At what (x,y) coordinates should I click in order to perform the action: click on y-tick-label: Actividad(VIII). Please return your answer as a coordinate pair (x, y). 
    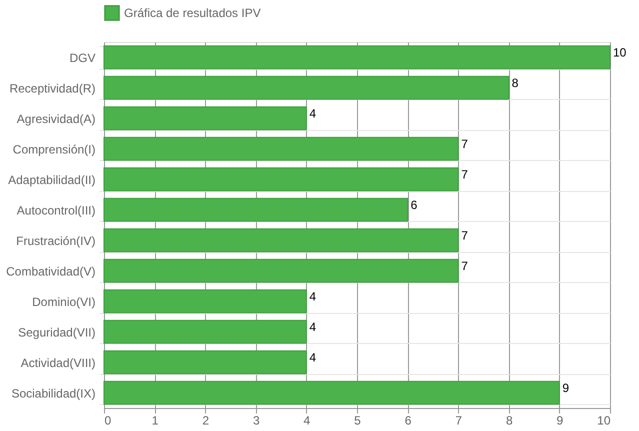
    Looking at the image, I should click on (58, 363).